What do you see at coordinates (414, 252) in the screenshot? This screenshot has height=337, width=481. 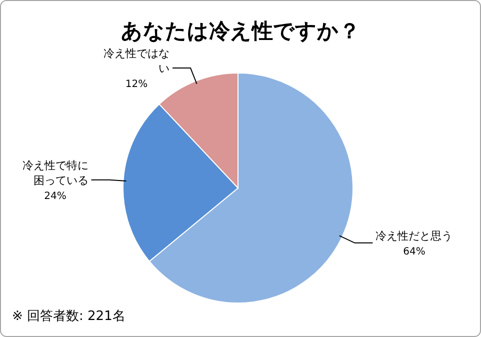 I see `data-label: 64%` at bounding box center [414, 252].